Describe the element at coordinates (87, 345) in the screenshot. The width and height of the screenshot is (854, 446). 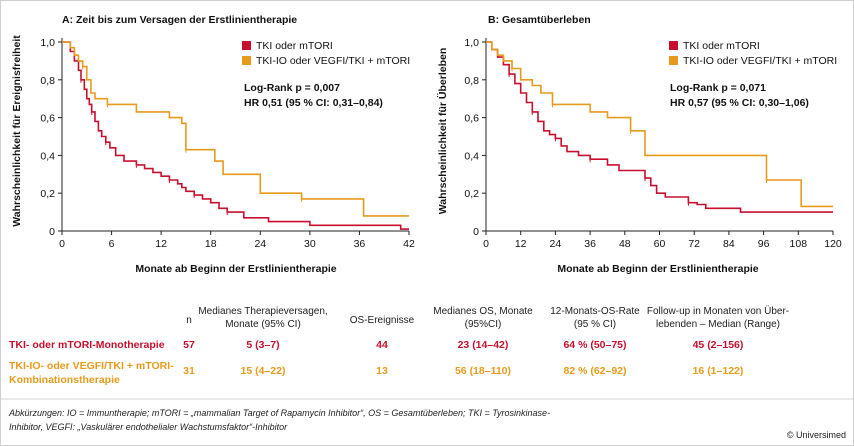
I see `table-row-label: TKI- oder mTORI-Monotherapie` at that location.